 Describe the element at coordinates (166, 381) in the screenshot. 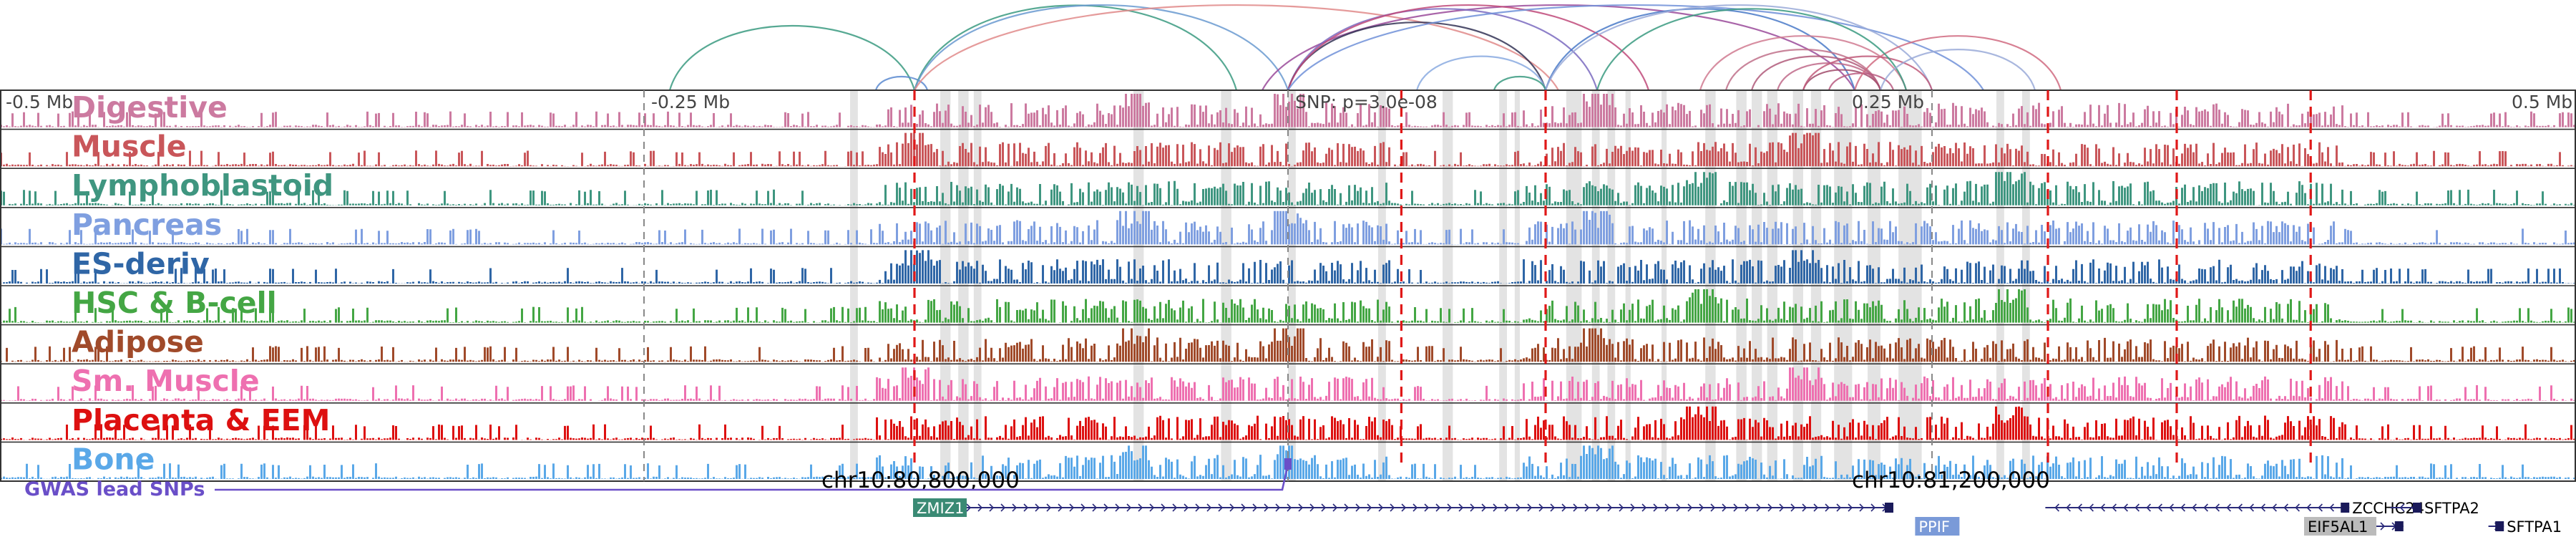

I see `track-name-label: Sm. Muscle` at that location.